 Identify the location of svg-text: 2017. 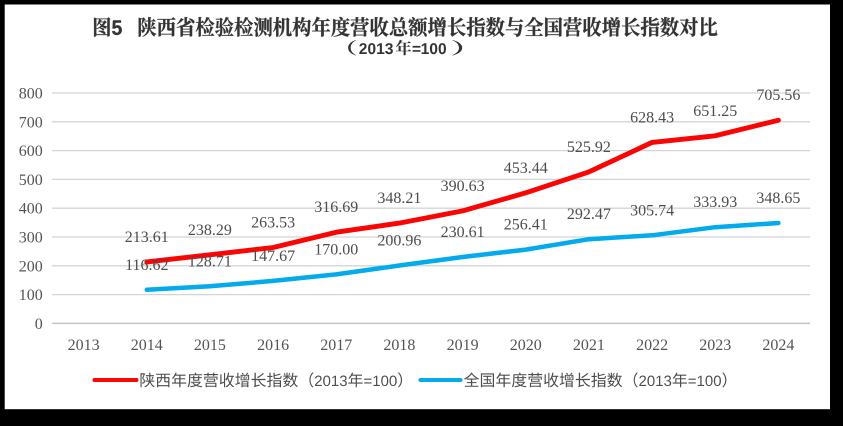
(336, 345).